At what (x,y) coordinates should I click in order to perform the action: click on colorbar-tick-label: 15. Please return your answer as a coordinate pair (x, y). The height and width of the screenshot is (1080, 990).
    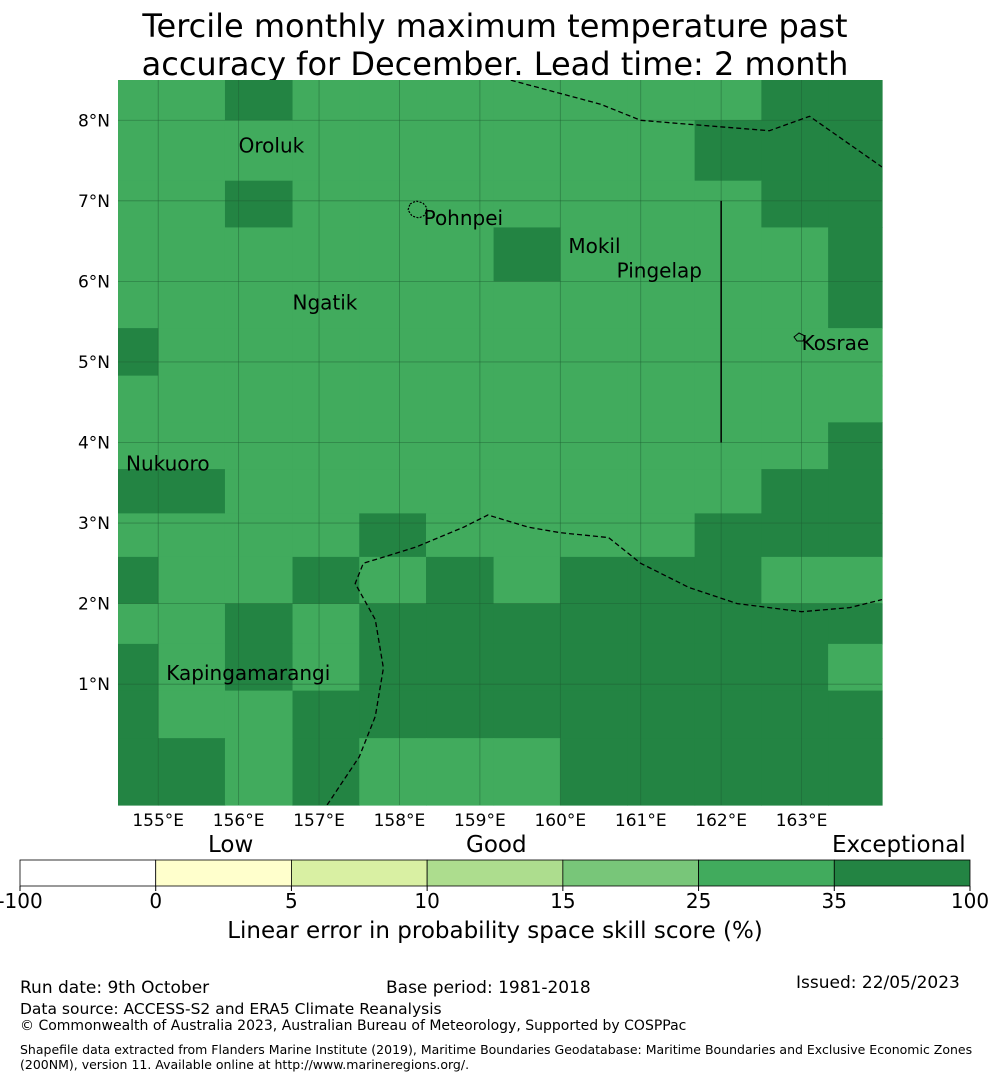
    Looking at the image, I should click on (562, 901).